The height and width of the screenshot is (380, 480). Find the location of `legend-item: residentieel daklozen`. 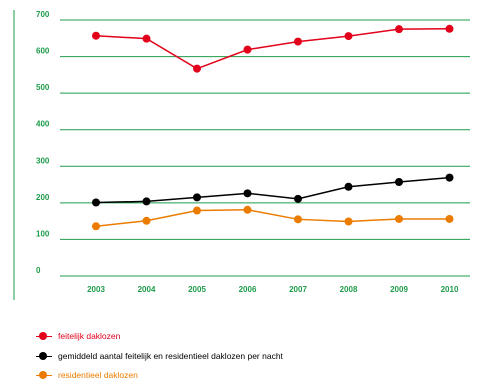

legend-item: residentieel daklozen is located at coordinates (87, 375).